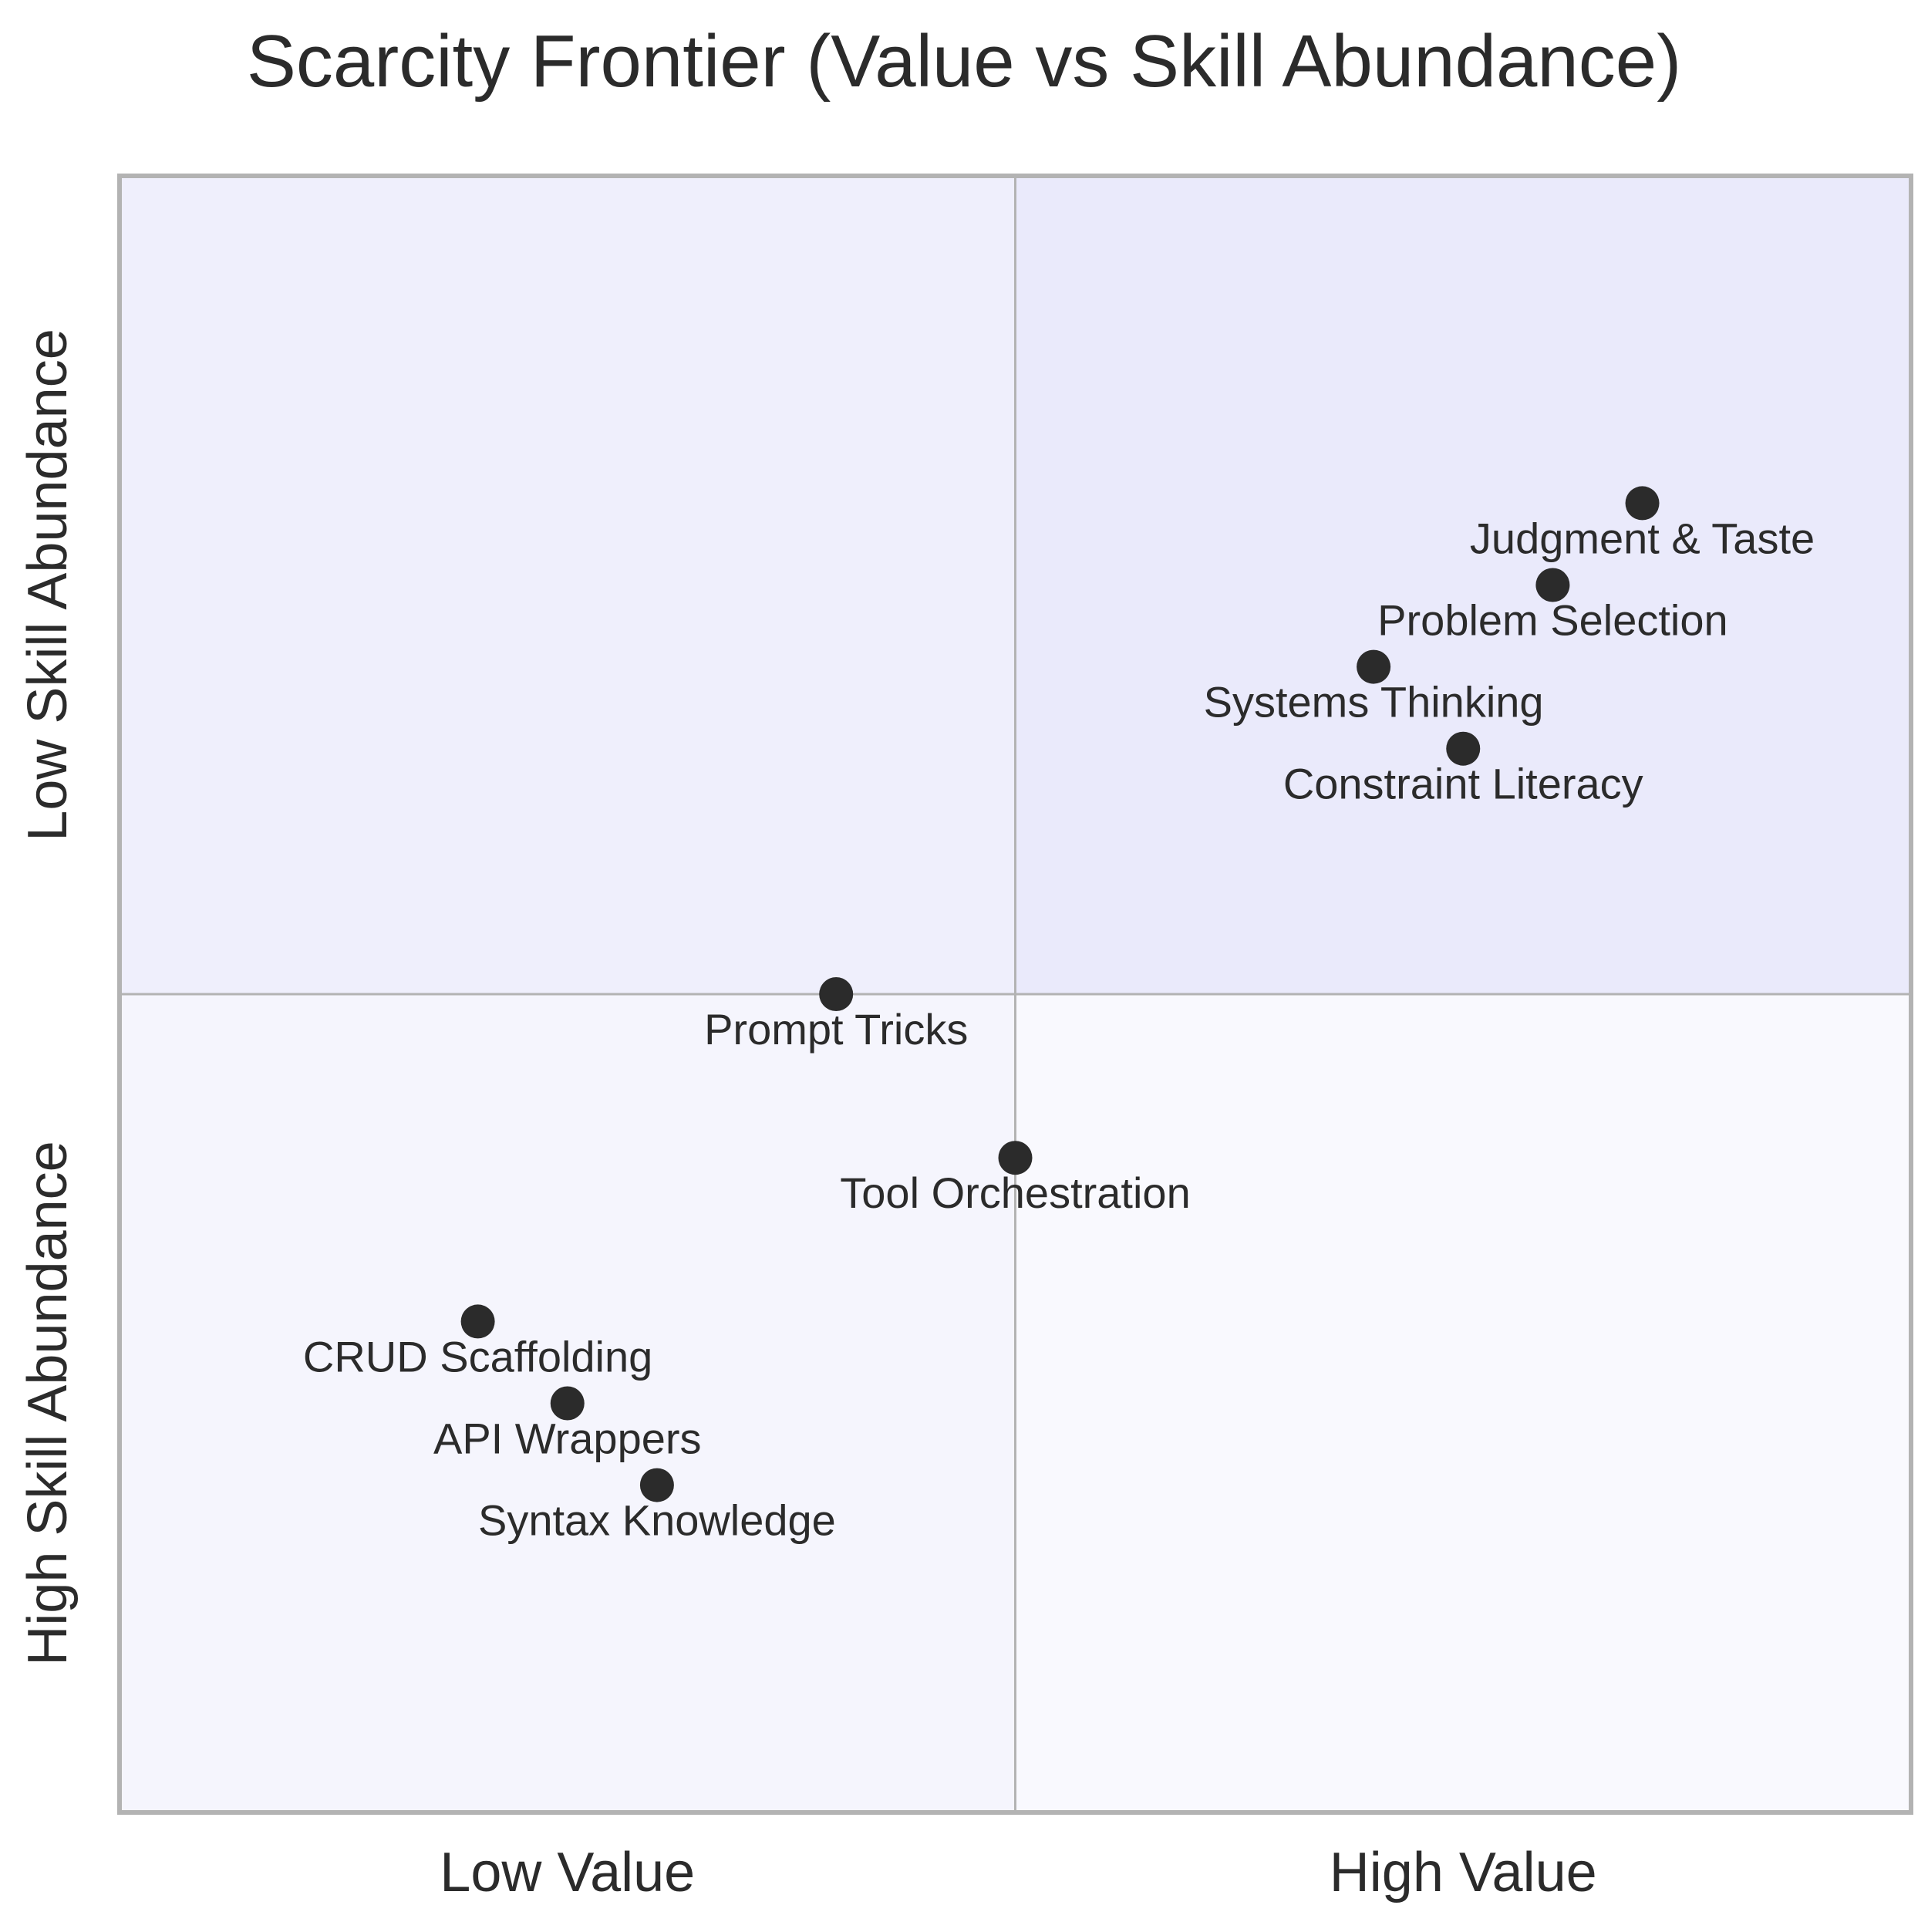 This screenshot has width=1928, height=1932. I want to click on point-label: CRUD Scaffolding, so click(477, 1356).